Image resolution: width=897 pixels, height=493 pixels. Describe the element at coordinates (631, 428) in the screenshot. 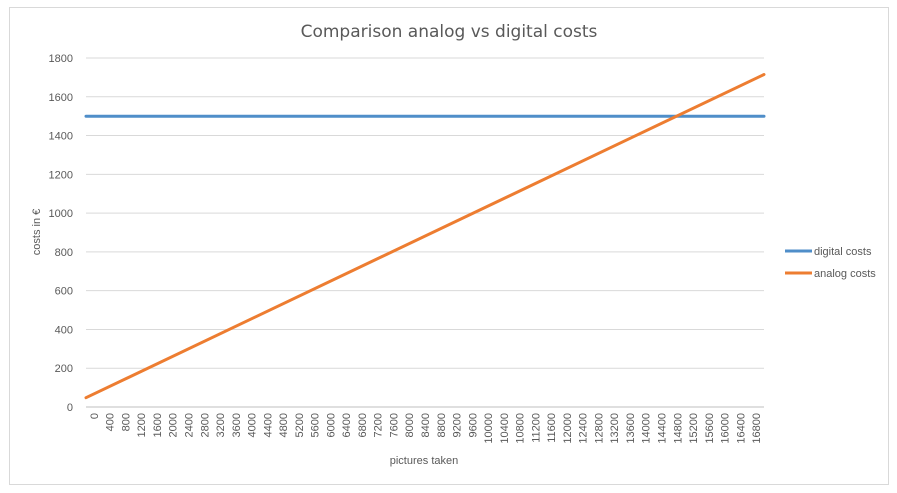

I see `x-tick-label: 13600` at that location.